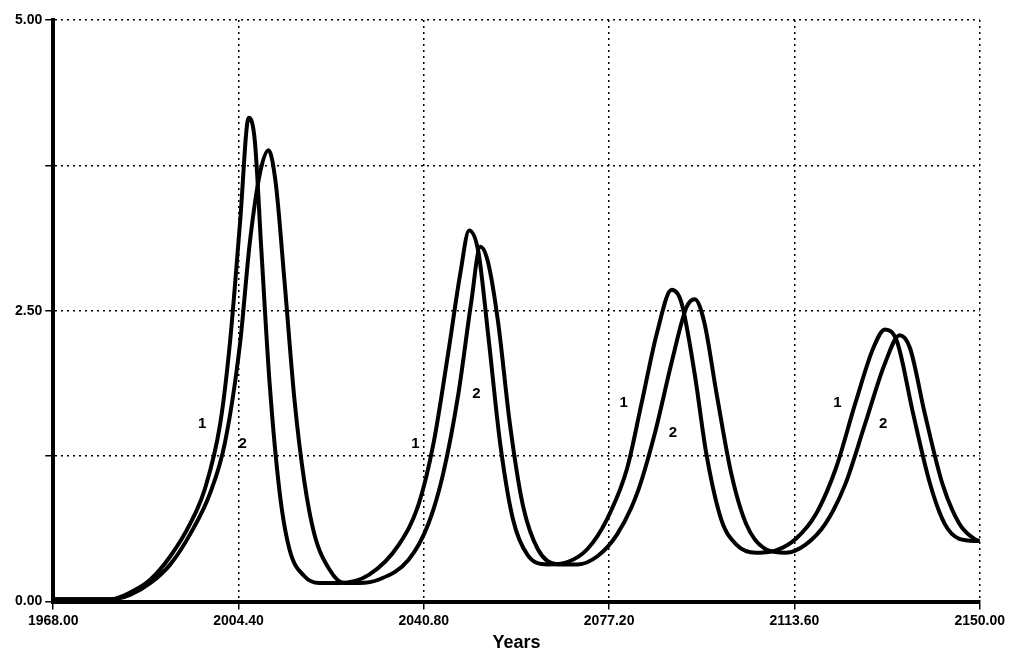  I want to click on series-label: 1, so click(837, 401).